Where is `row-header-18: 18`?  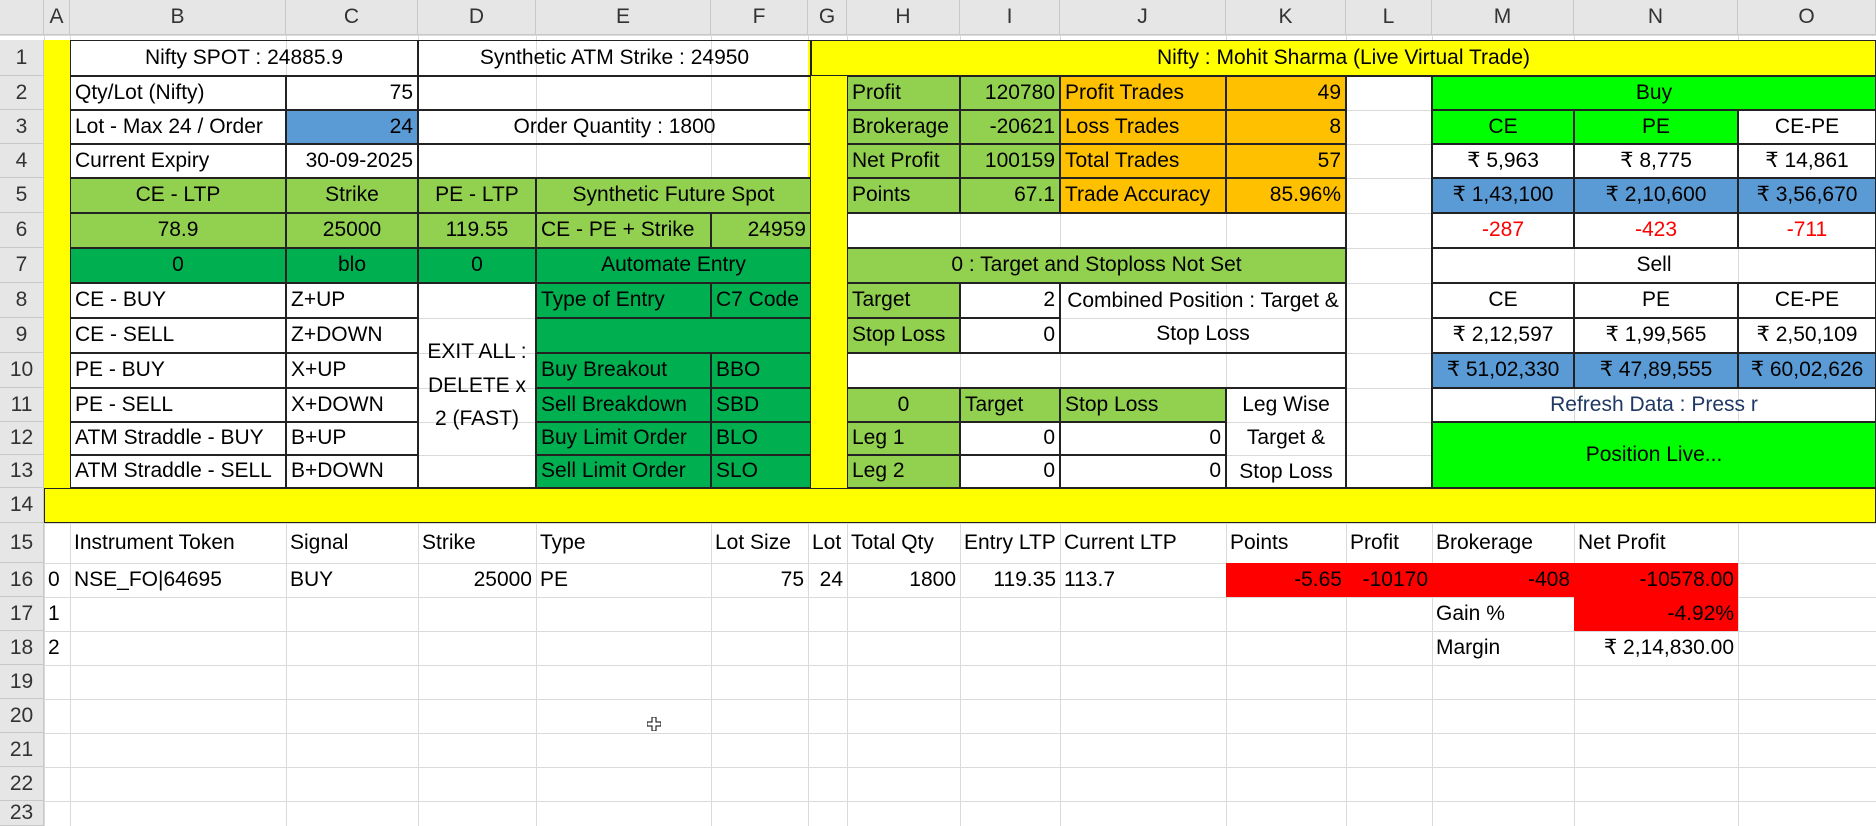 row-header-18: 18 is located at coordinates (22, 648).